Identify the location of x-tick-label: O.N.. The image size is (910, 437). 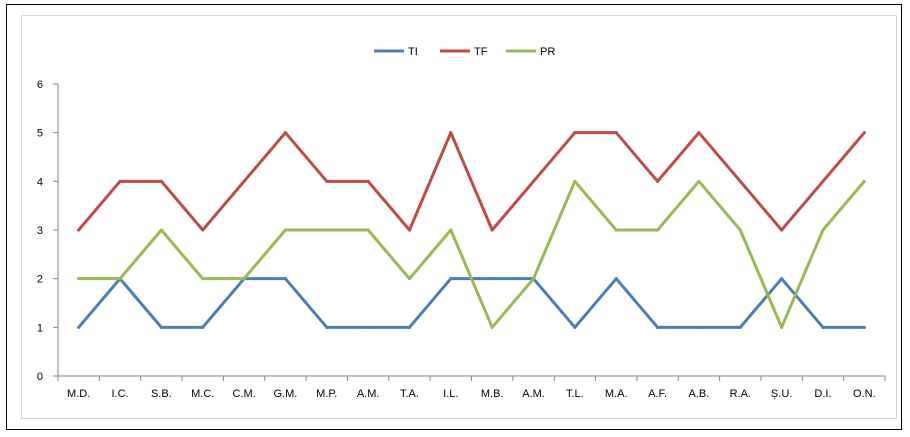
(864, 394).